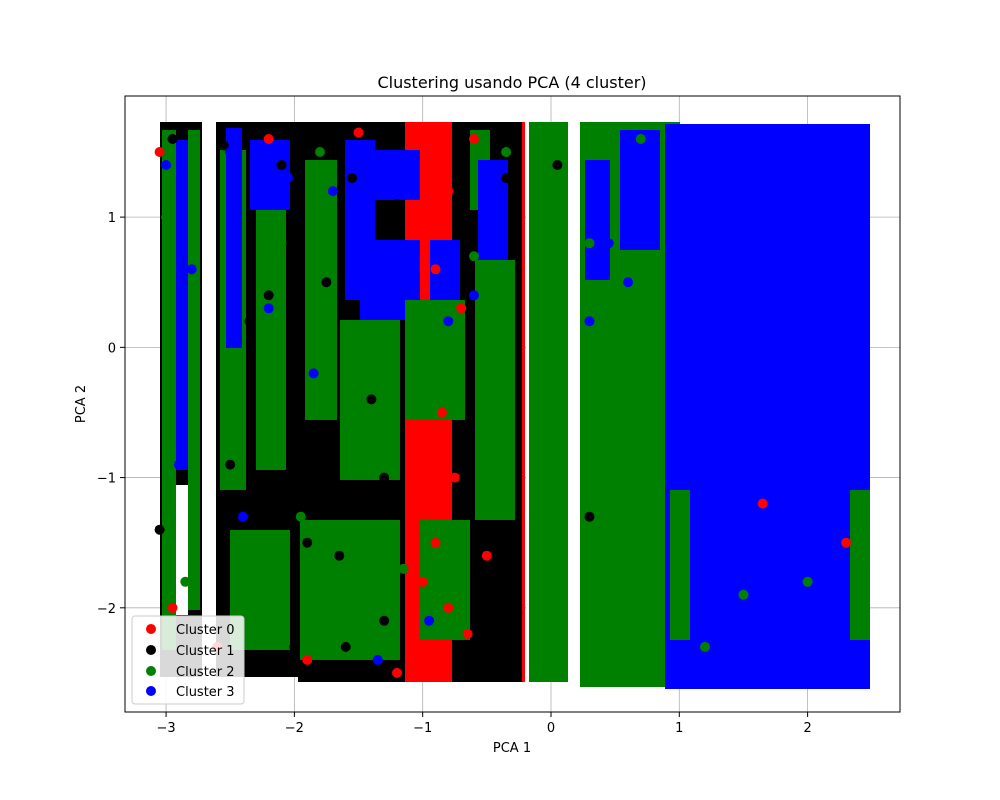  What do you see at coordinates (81, 404) in the screenshot?
I see `y-axis-label: PCA 2` at bounding box center [81, 404].